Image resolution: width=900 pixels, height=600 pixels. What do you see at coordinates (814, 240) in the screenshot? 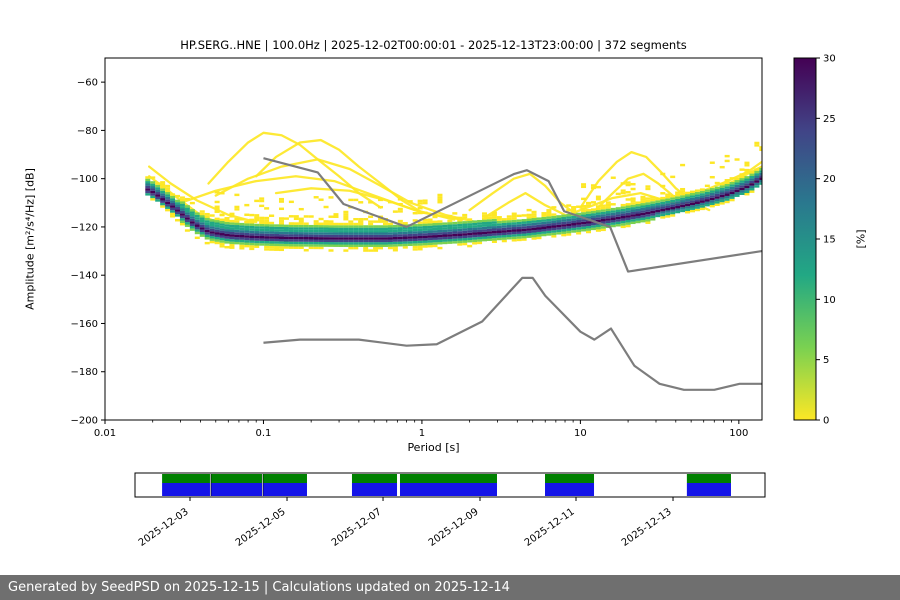
I see `colorbar: 0 5 10 15 20 25 30` at bounding box center [814, 240].